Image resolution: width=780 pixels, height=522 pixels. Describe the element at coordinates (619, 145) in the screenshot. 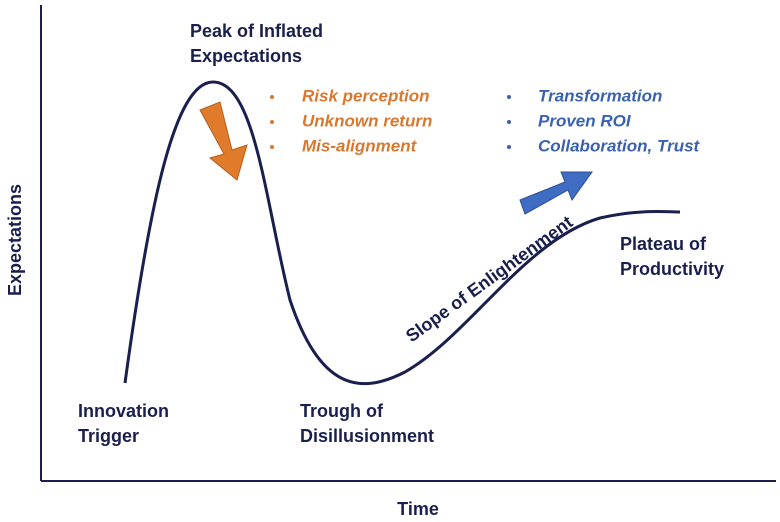

I see `driver-item: Collaboration, Trust` at that location.